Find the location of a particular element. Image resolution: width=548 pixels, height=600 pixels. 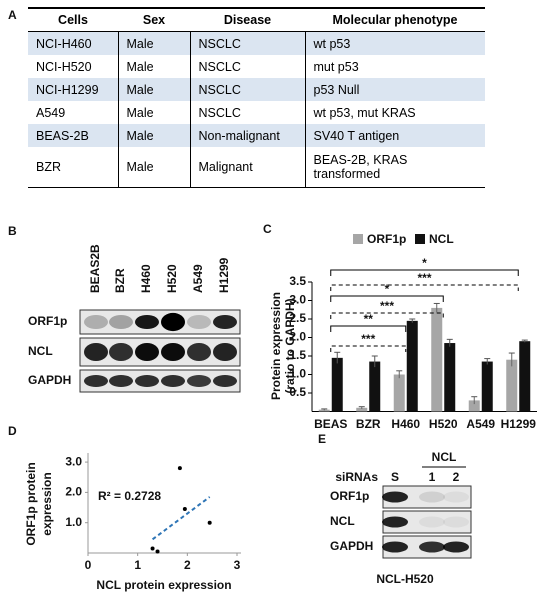

lane-label: BZR is located at coordinates (120, 280).